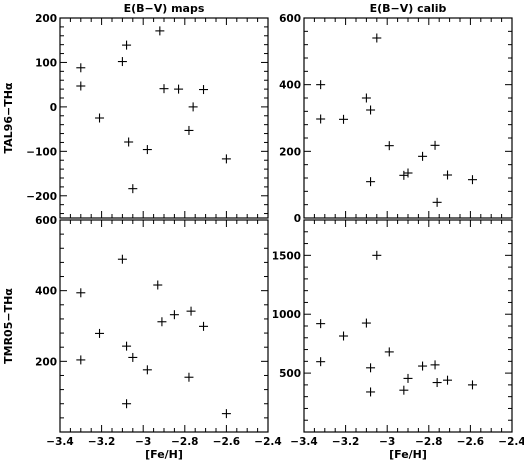  What do you see at coordinates (41, 152) in the screenshot?
I see `y-tick-label: −100` at bounding box center [41, 152].